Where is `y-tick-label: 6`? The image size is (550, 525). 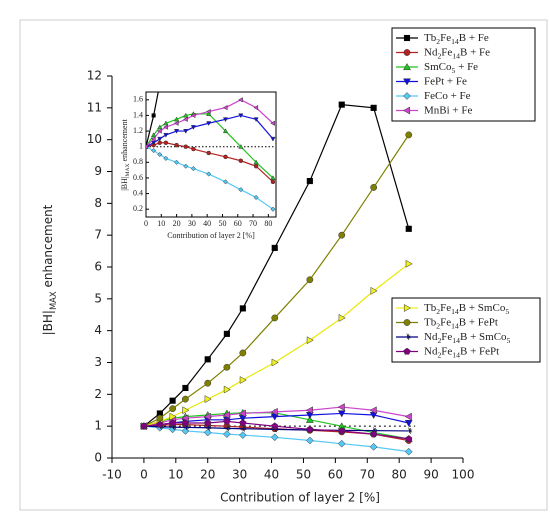
y-tick-label: 6 is located at coordinates (98, 267).